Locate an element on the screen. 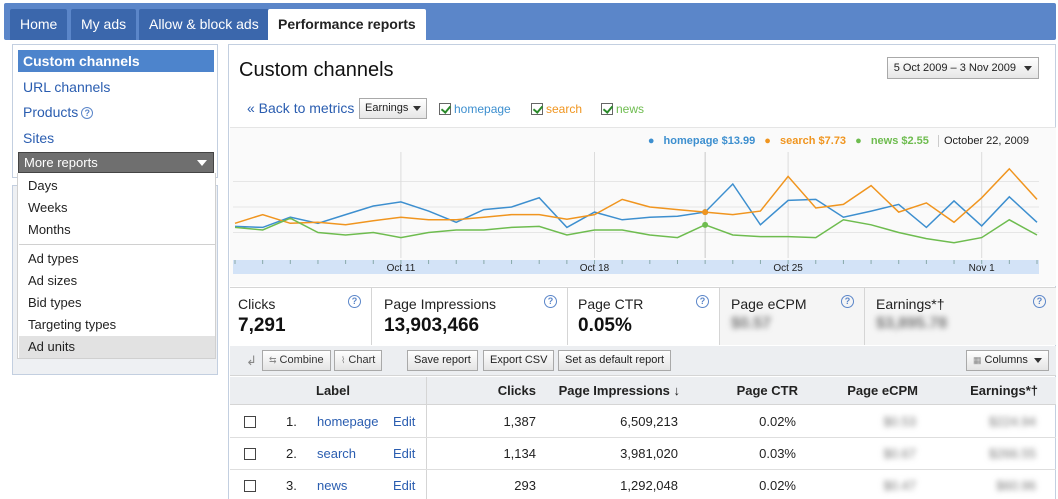  series-toggle-search: search is located at coordinates (556, 109).